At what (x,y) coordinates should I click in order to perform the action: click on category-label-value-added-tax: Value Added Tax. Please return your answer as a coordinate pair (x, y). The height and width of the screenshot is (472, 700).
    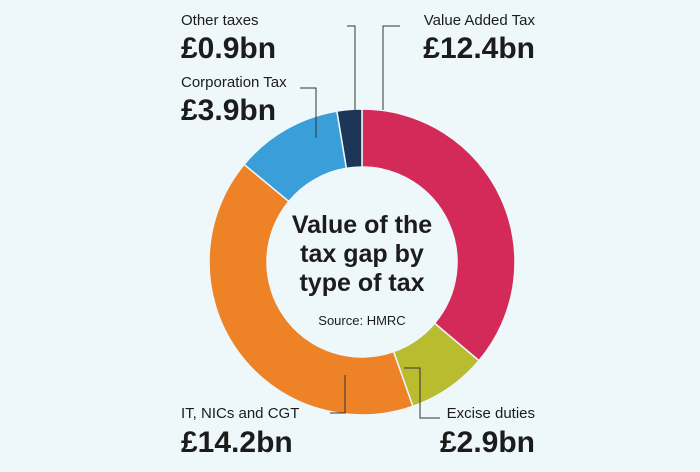
    Looking at the image, I should click on (480, 20).